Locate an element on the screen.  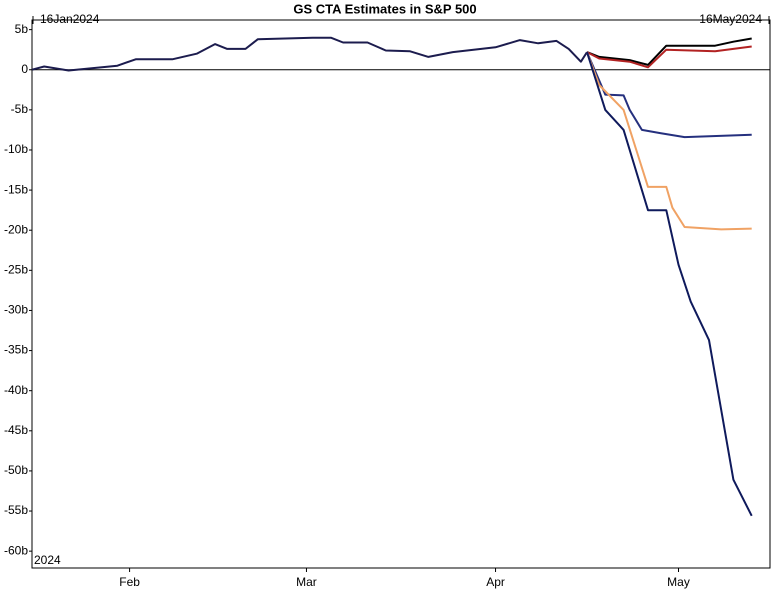
y-tick-label: 0 is located at coordinates (24, 69).